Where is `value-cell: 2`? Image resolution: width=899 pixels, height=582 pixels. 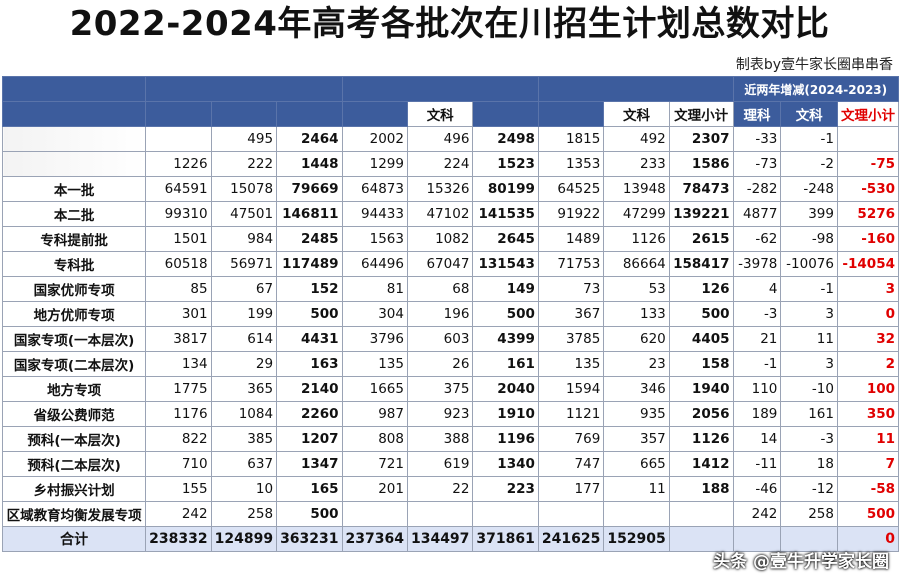 value-cell: 2 is located at coordinates (867, 364).